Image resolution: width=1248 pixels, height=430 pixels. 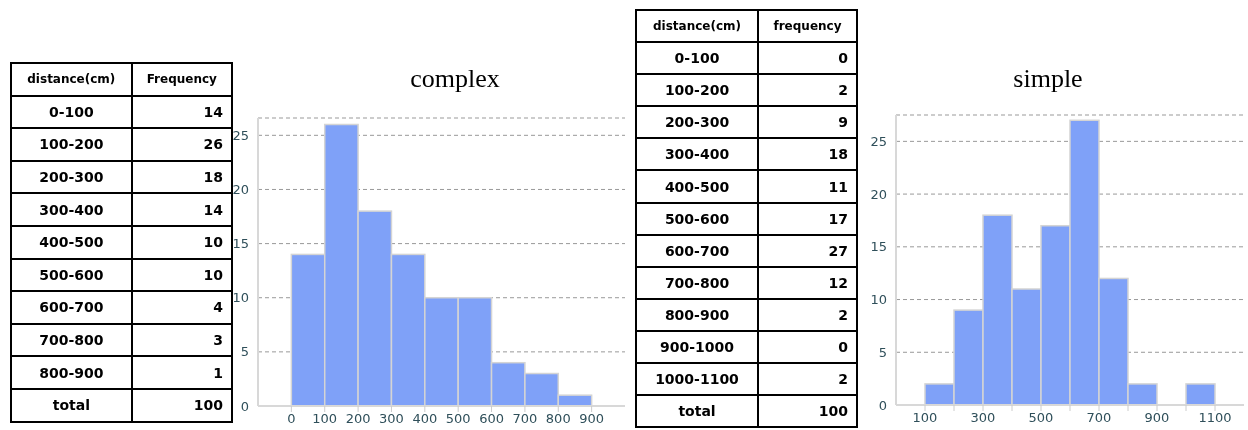 What do you see at coordinates (807, 250) in the screenshot?
I see `data-label: 27` at bounding box center [807, 250].